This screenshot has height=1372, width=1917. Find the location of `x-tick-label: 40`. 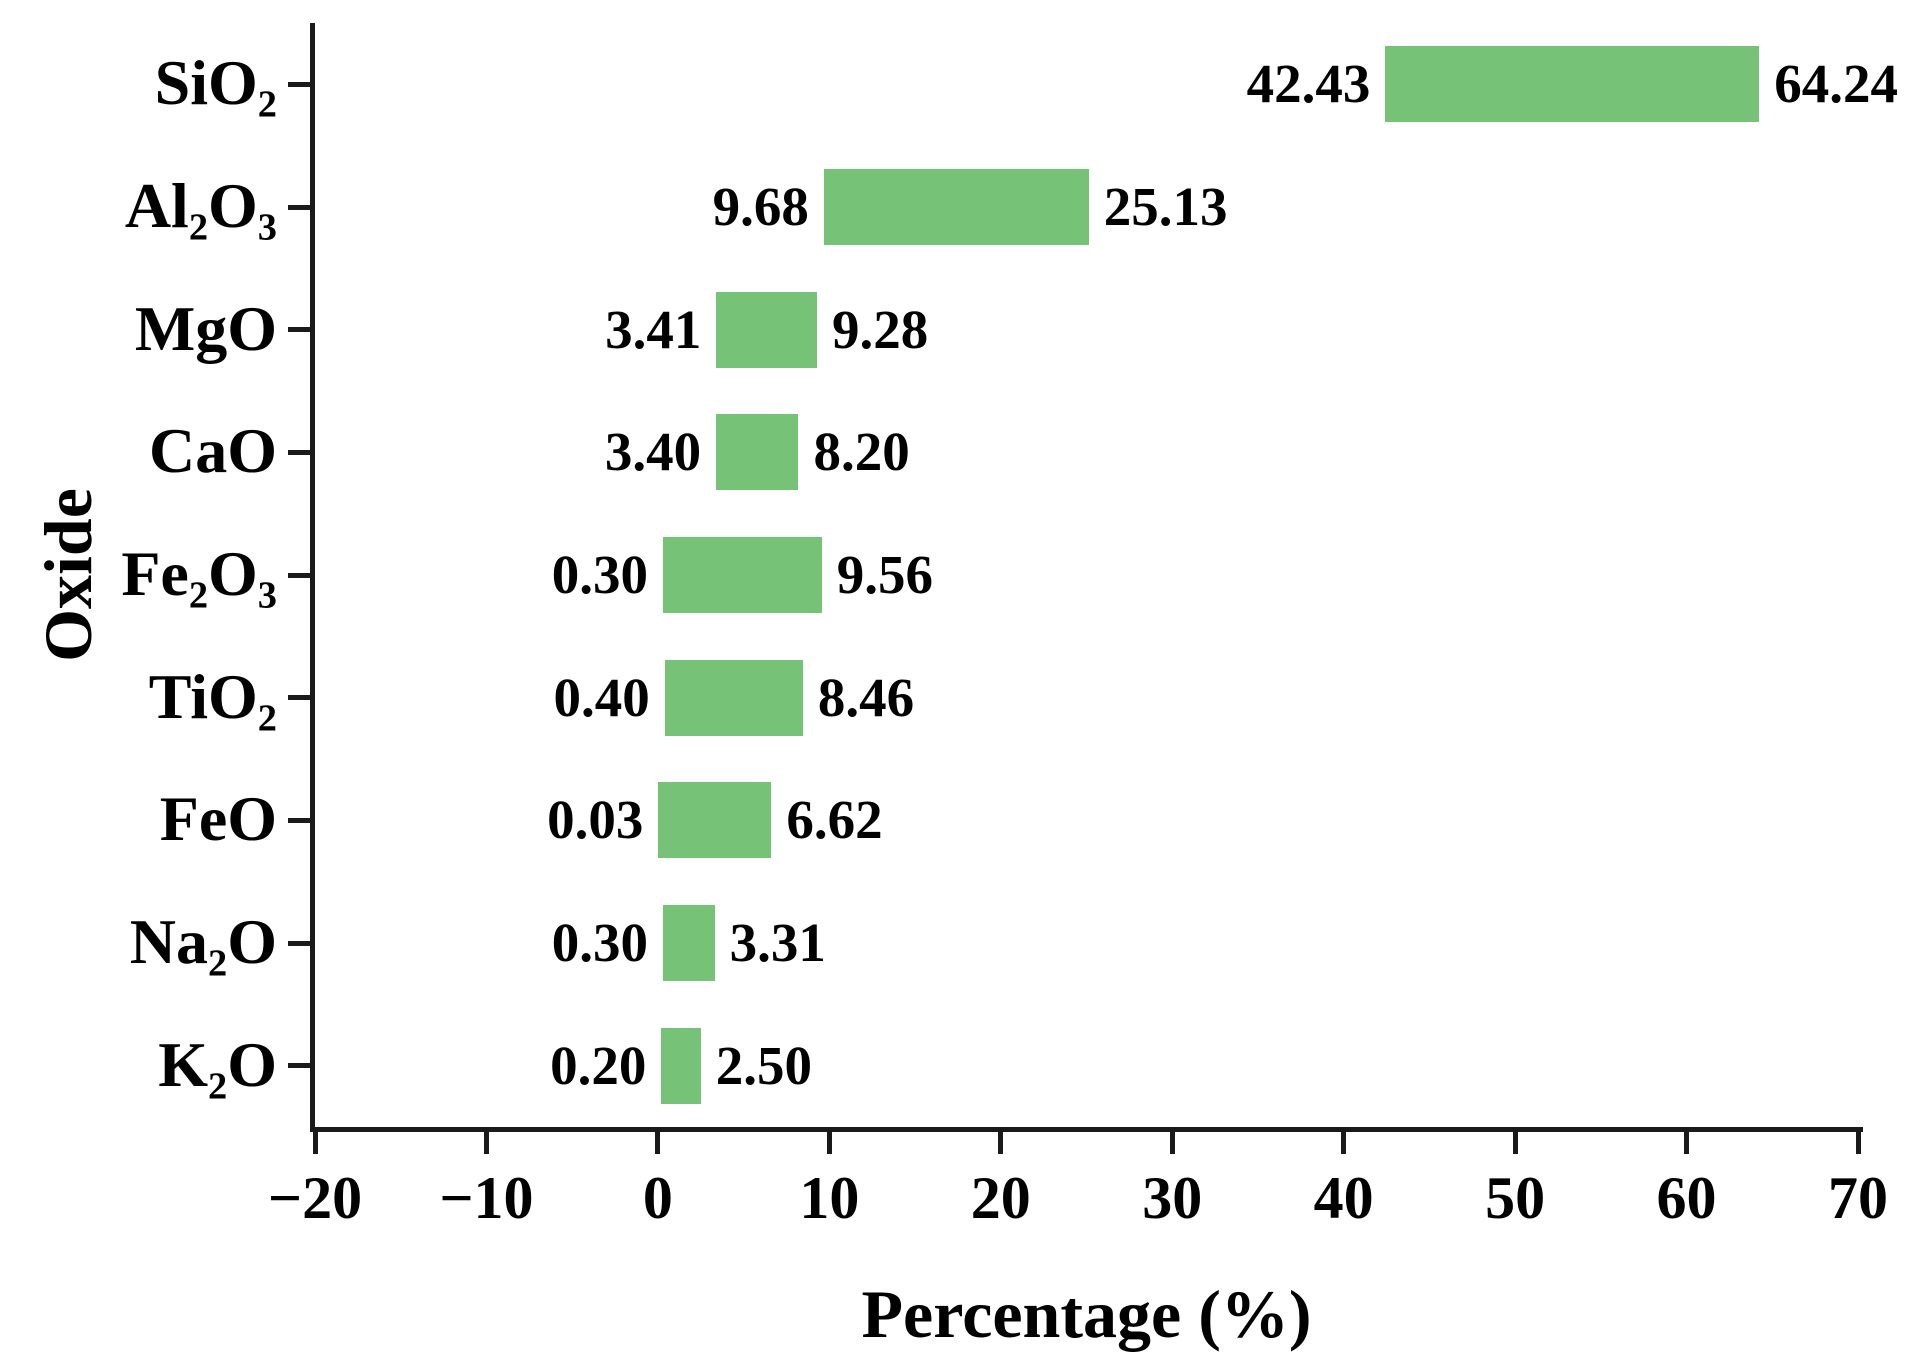

x-tick-label: 40 is located at coordinates (1343, 1198).